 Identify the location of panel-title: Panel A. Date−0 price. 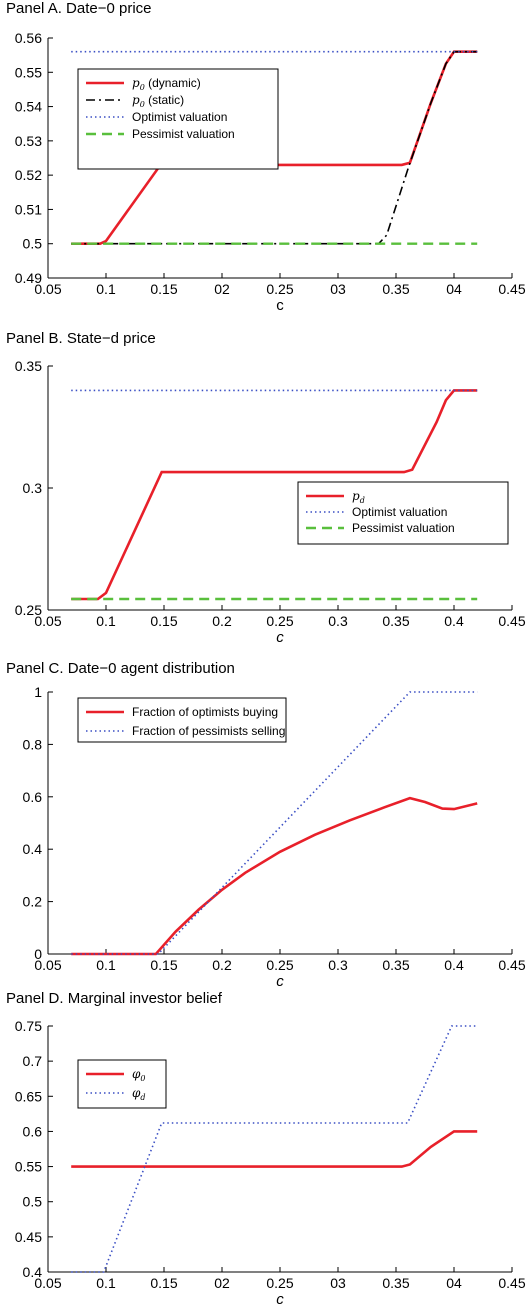
(79, 8).